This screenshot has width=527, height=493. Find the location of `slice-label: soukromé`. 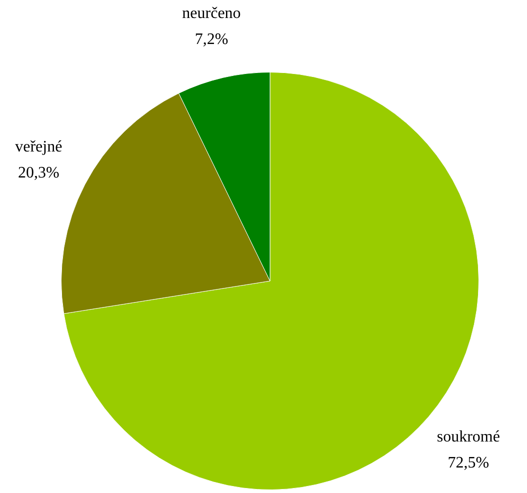

slice-label: soukromé is located at coordinates (468, 437).